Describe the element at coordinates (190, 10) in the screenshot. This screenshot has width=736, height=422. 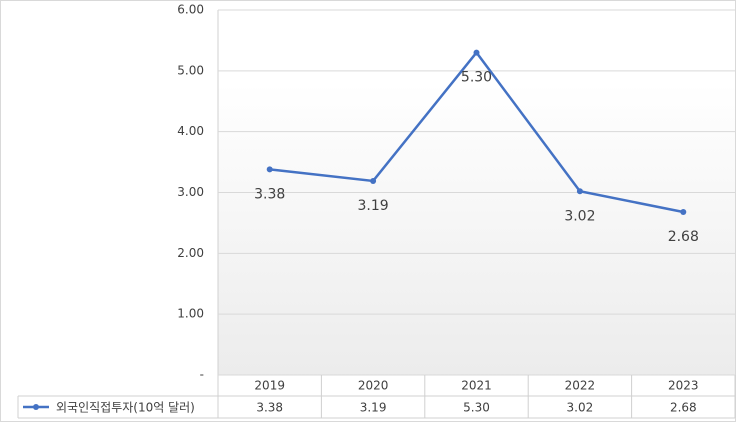
I see `y-tick-label: 6.00` at that location.